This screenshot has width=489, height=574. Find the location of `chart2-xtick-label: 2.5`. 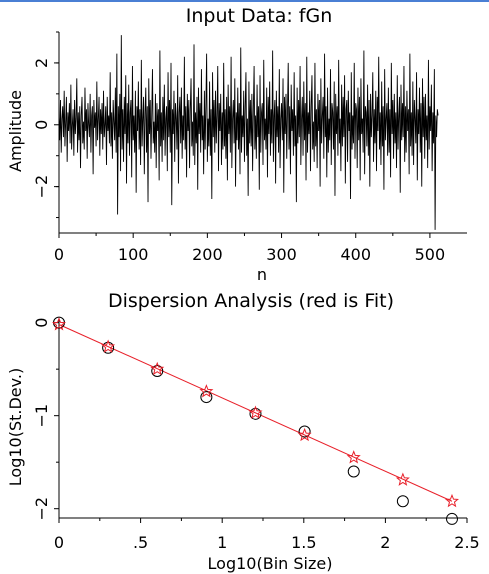

chart2-xtick-label: 2.5 is located at coordinates (466, 542).